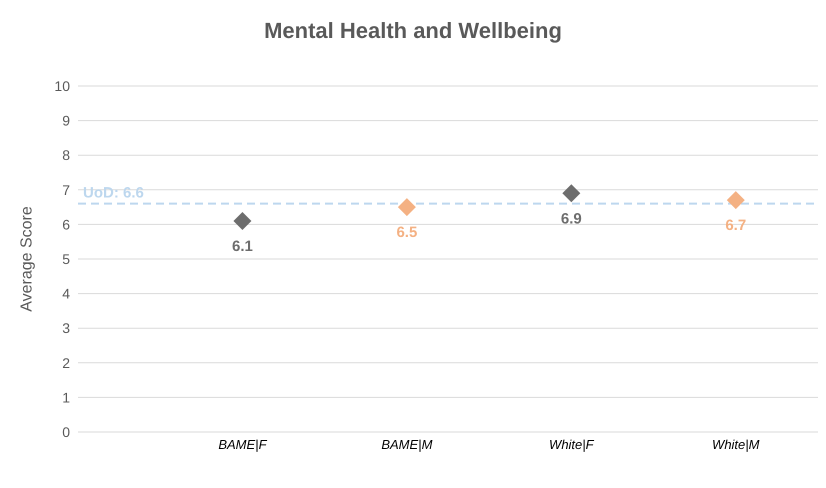 Image resolution: width=826 pixels, height=488 pixels. I want to click on y-axis-title: Average Score, so click(27, 259).